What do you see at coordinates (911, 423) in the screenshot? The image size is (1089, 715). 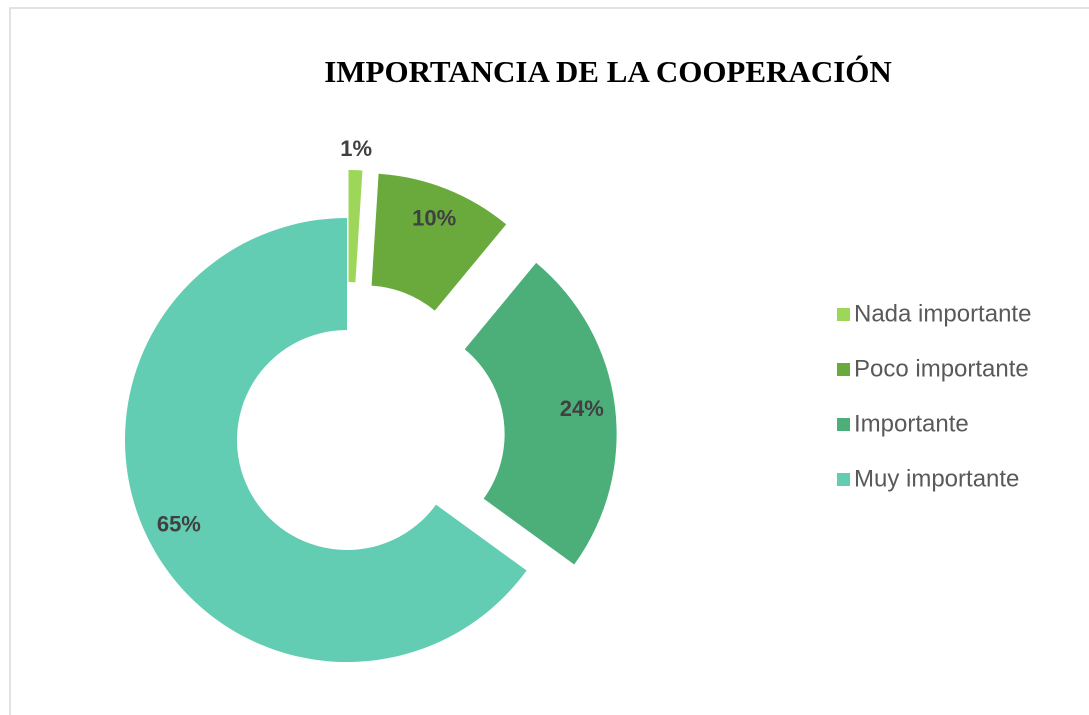 I see `legend-label: Importante` at bounding box center [911, 423].